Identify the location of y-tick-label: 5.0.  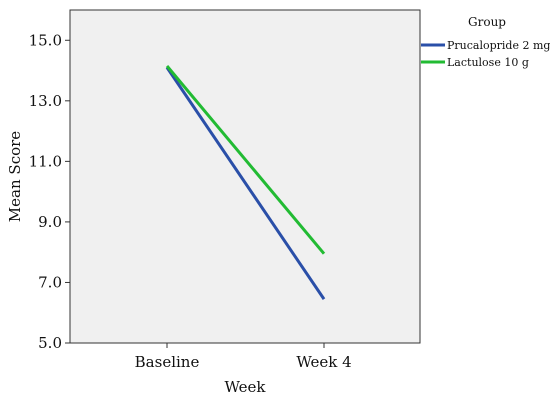
(50, 343).